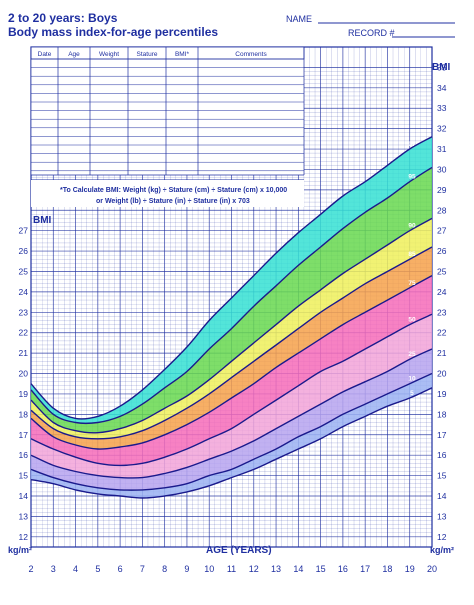 The height and width of the screenshot is (605, 474). I want to click on table-header-cell: Date, so click(45, 54).